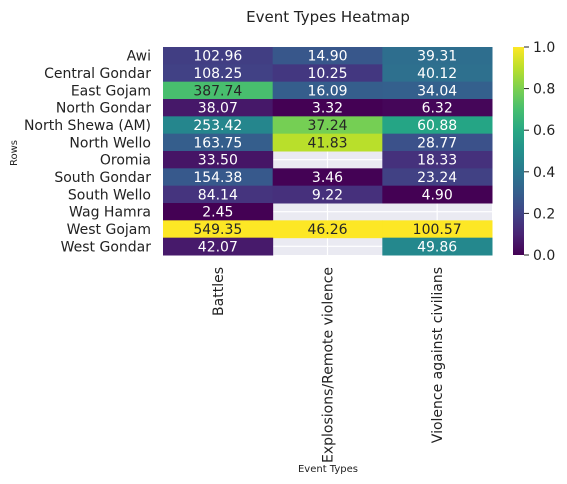 The image size is (567, 484). I want to click on cell-value-label: 9.22, so click(327, 195).